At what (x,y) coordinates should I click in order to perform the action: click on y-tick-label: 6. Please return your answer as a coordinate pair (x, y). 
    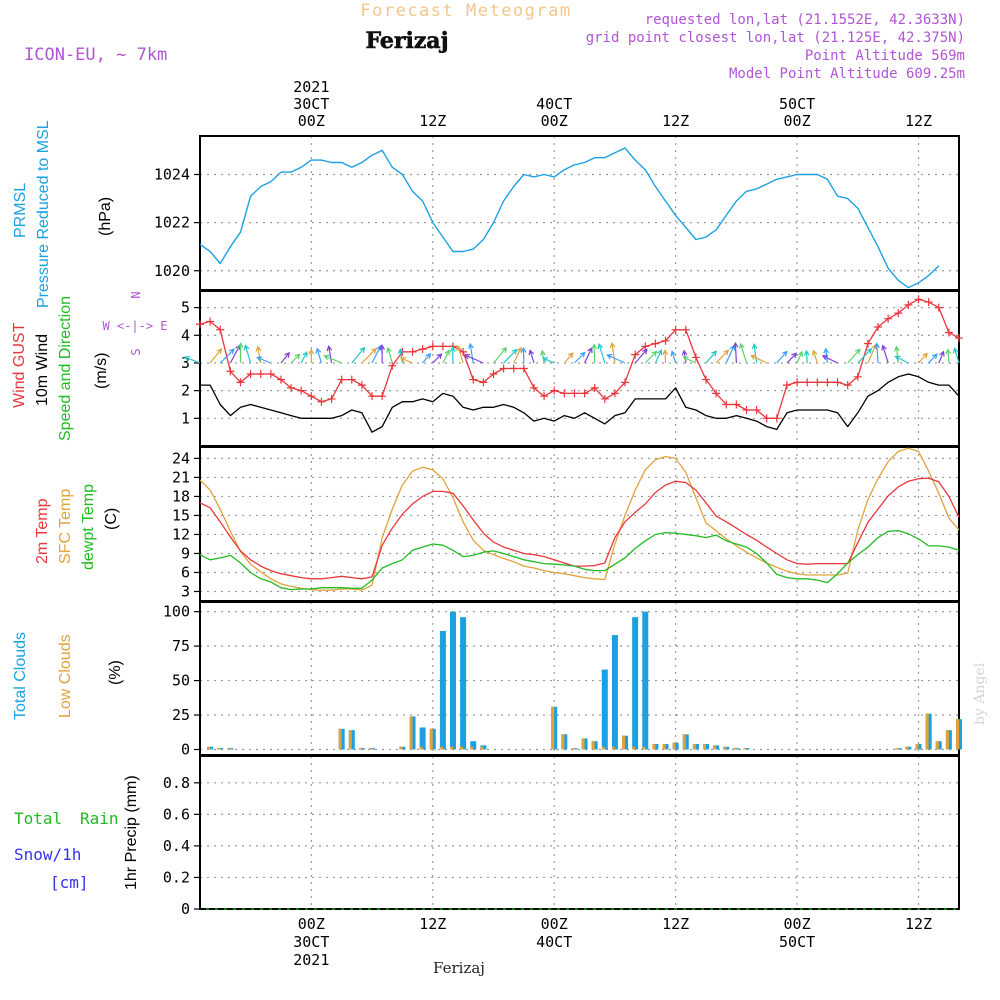
    Looking at the image, I should click on (185, 572).